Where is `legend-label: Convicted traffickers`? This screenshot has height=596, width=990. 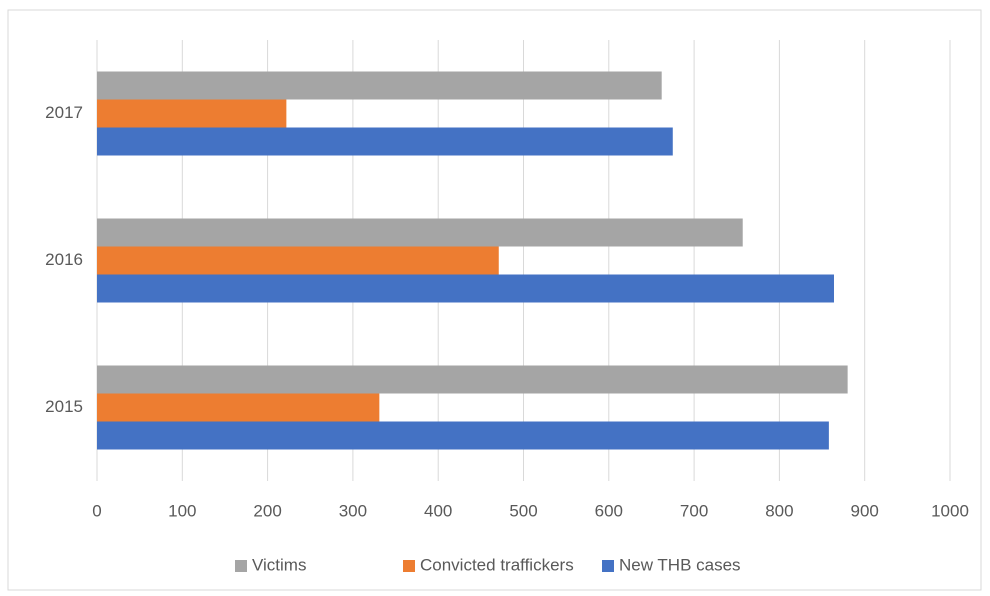
legend-label: Convicted traffickers is located at coordinates (497, 564).